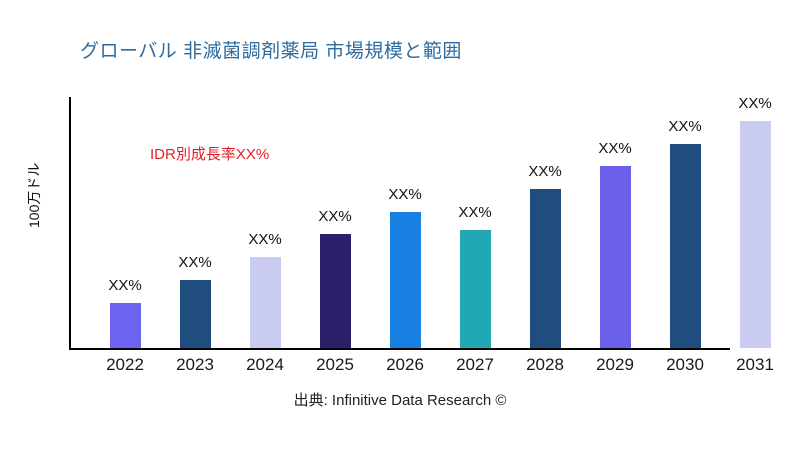  Describe the element at coordinates (265, 364) in the screenshot. I see `x-tick-2024: 2024` at that location.